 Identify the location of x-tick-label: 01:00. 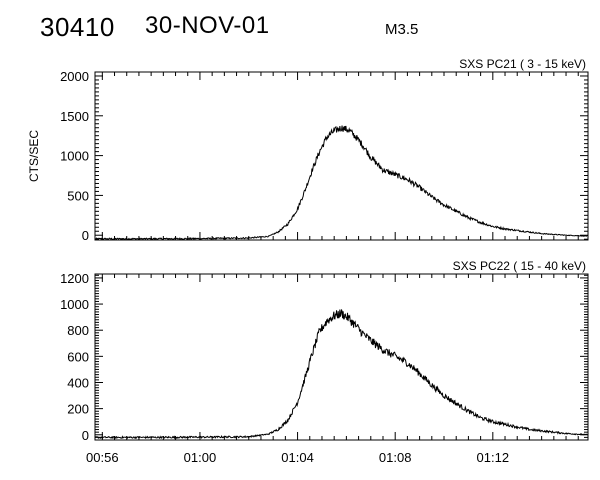
(200, 457).